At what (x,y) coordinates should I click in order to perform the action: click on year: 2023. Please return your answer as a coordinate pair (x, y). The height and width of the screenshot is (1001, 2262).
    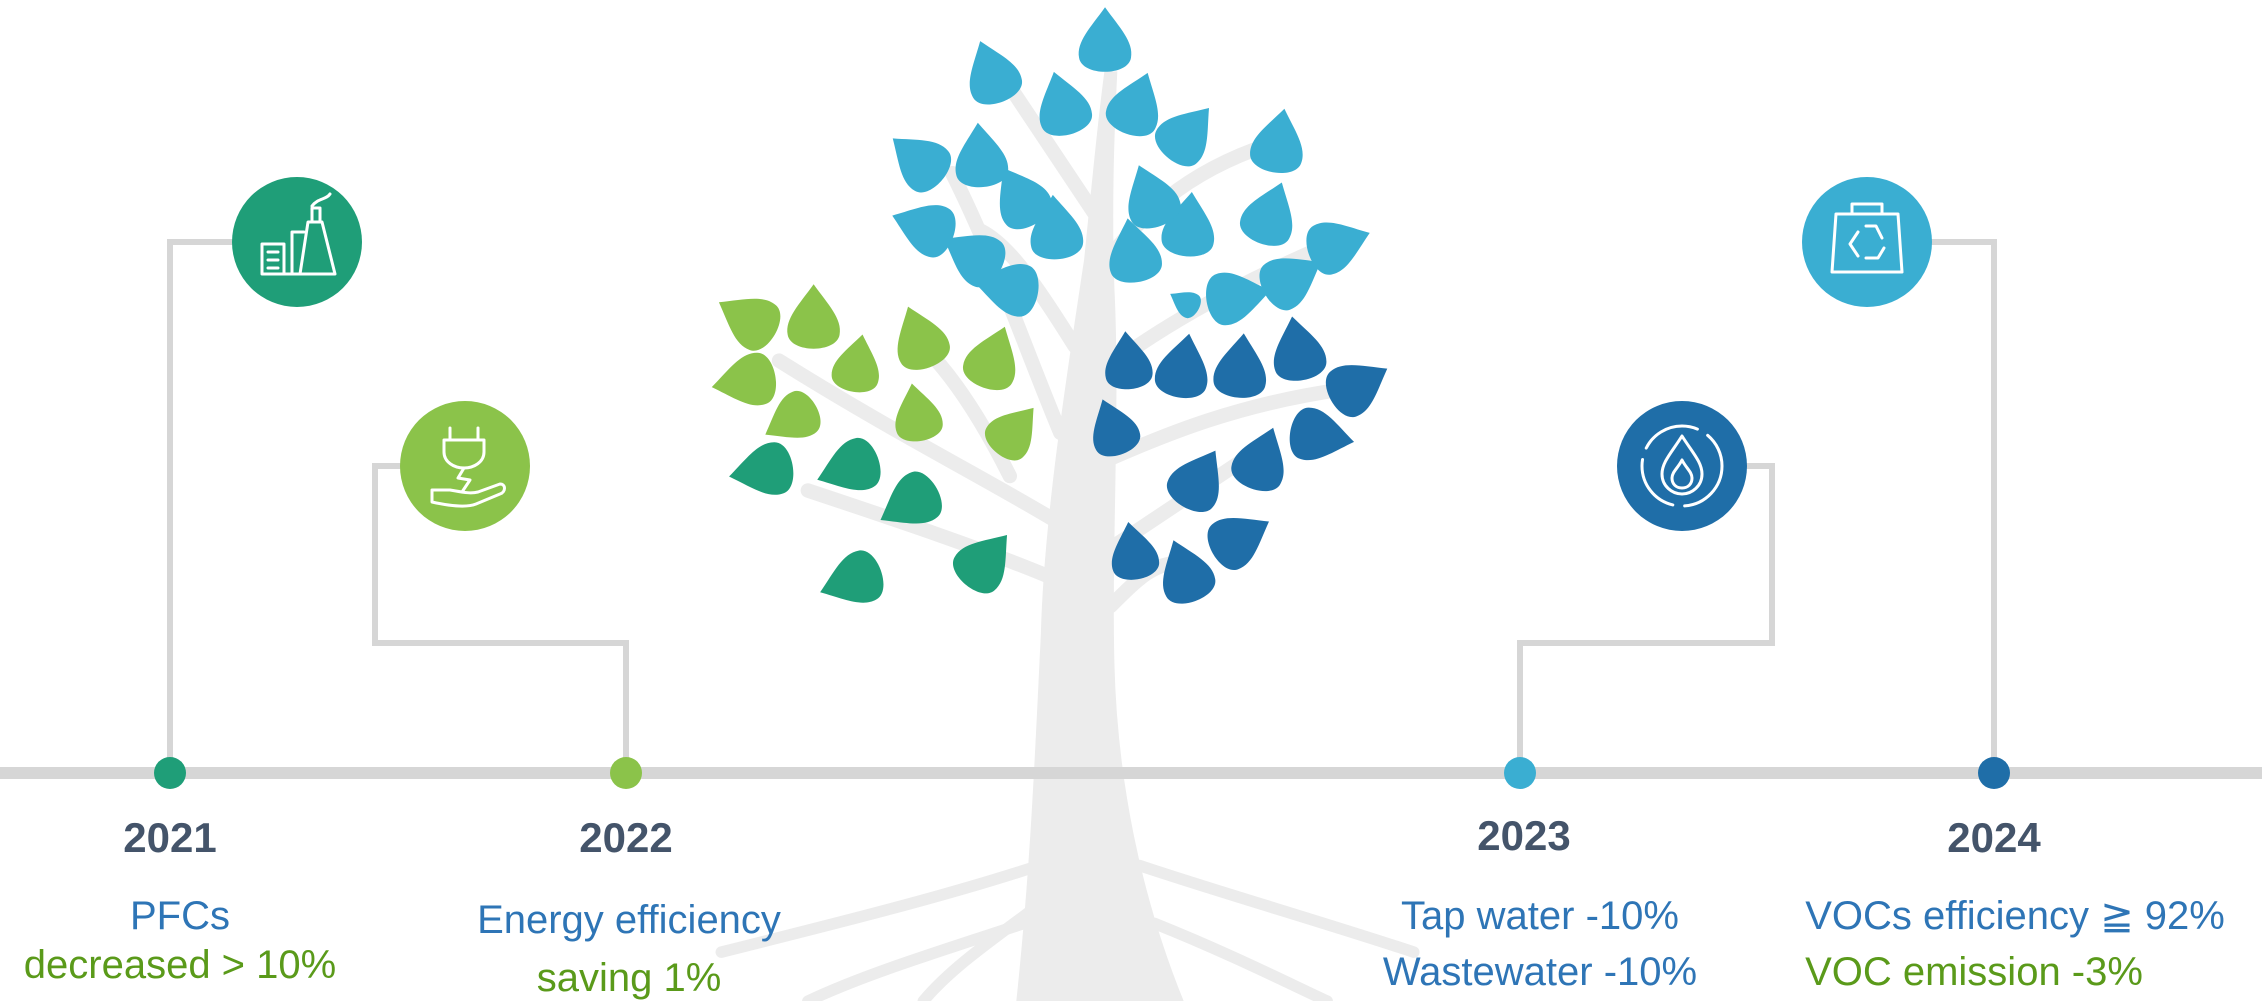
    Looking at the image, I should click on (1523, 835).